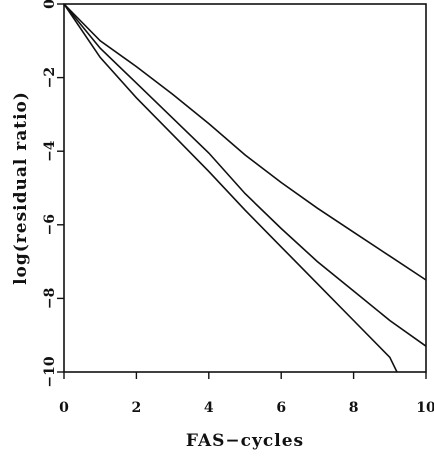 The height and width of the screenshot is (457, 434). What do you see at coordinates (281, 408) in the screenshot?
I see `x-tick-label: 6` at bounding box center [281, 408].